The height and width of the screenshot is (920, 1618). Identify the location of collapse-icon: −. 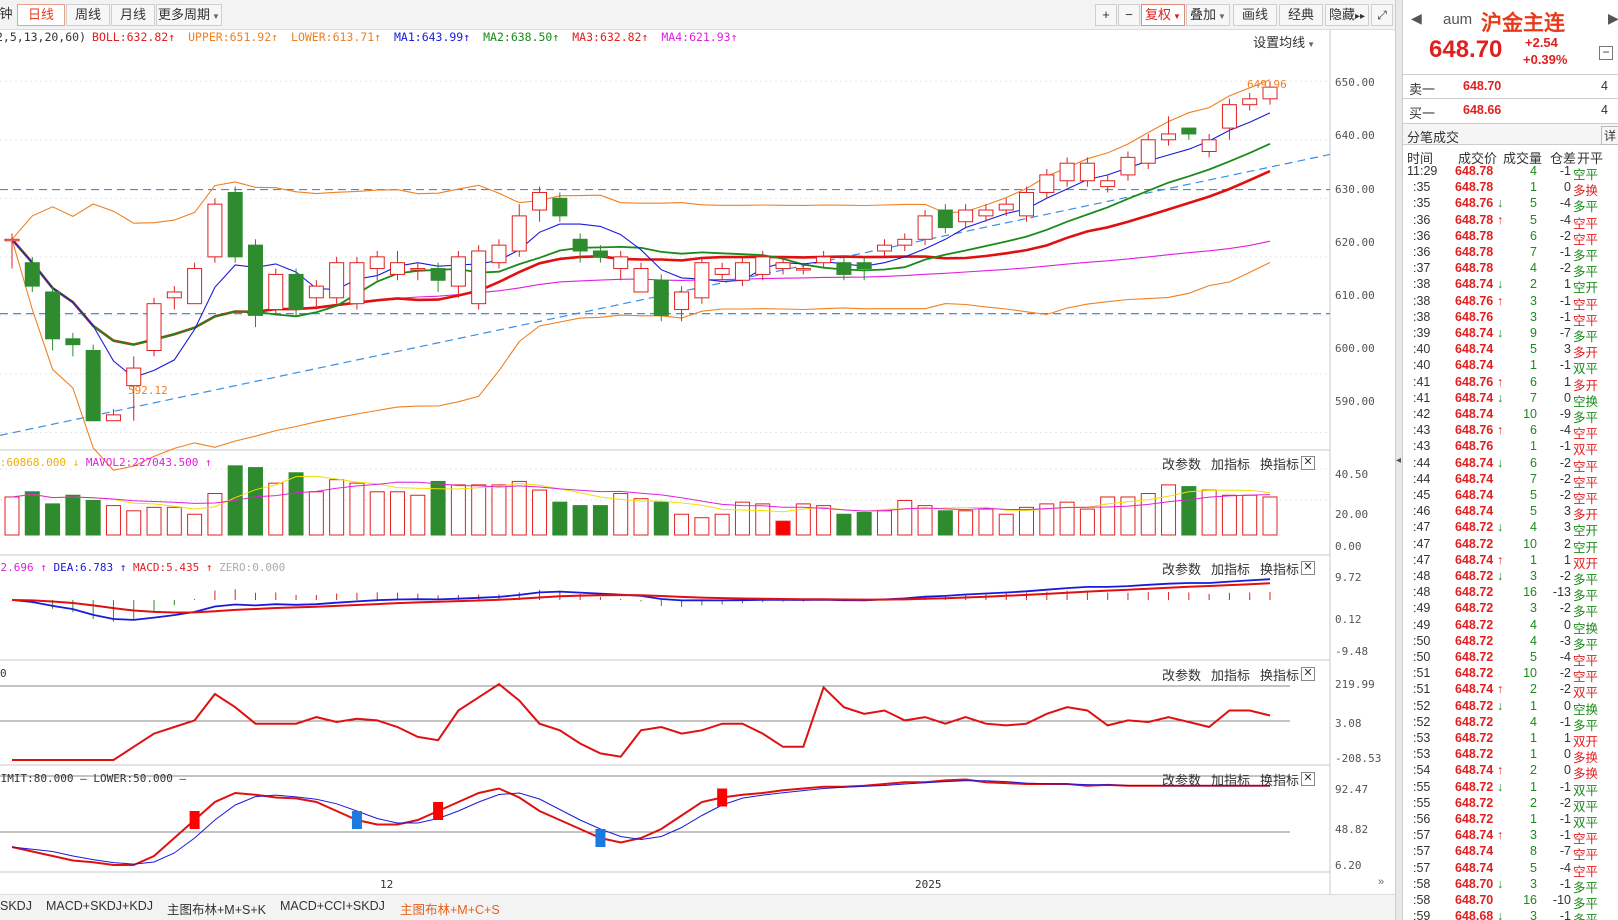
(1606, 53).